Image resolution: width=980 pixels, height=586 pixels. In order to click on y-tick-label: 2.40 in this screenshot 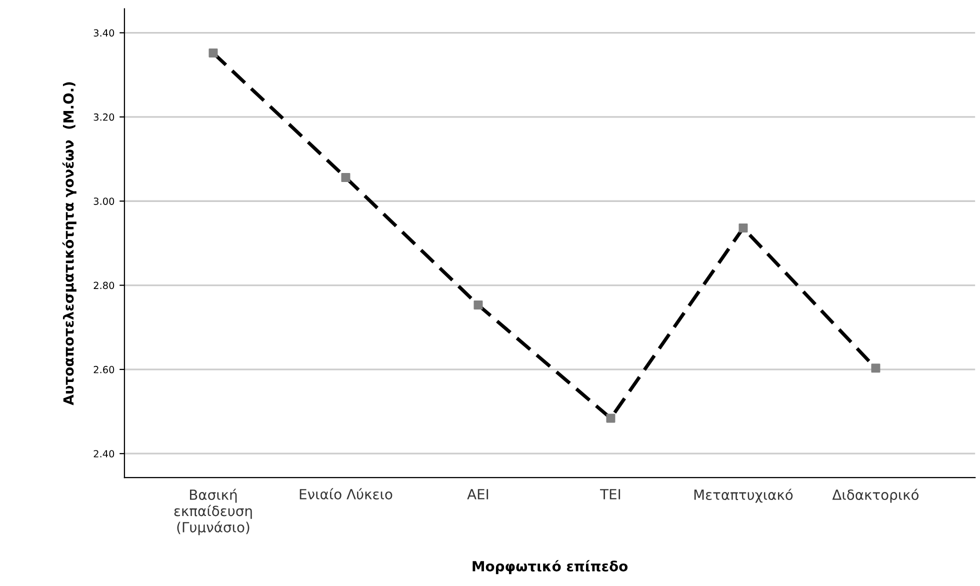, I will do `click(104, 454)`.